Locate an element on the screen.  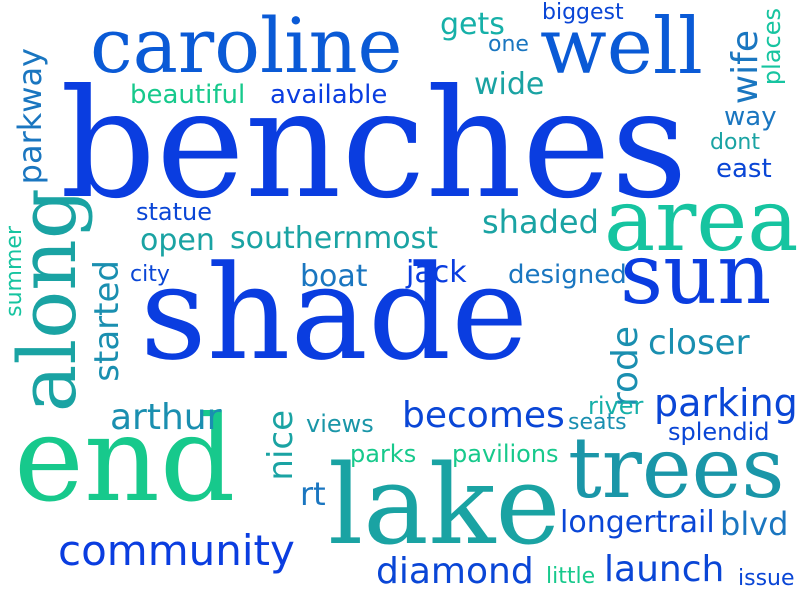
word-caroline: caroline is located at coordinates (246, 45).